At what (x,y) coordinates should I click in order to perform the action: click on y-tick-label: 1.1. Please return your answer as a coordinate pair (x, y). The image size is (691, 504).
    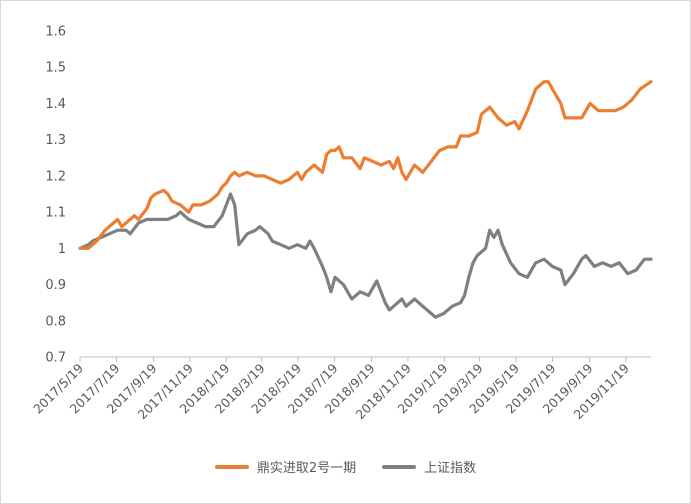
    Looking at the image, I should click on (55, 213).